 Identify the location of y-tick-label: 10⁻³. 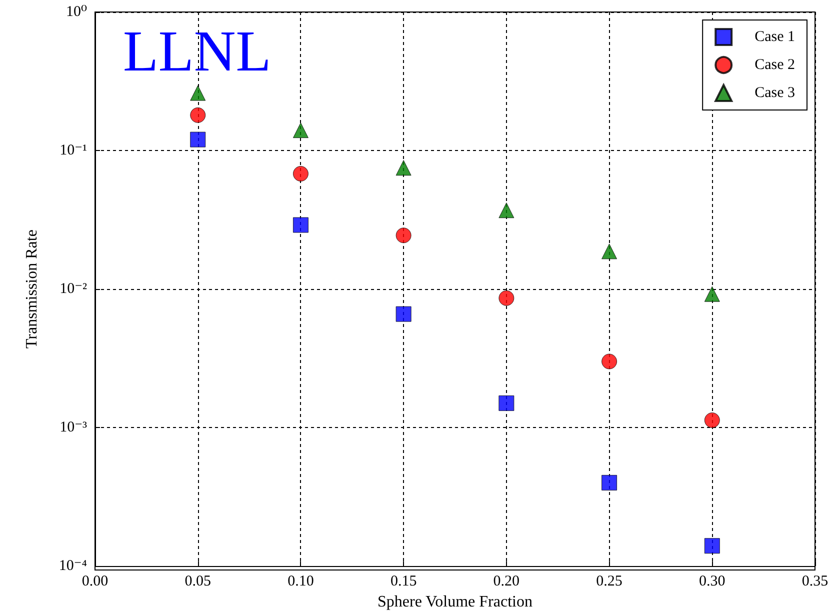
(74, 428).